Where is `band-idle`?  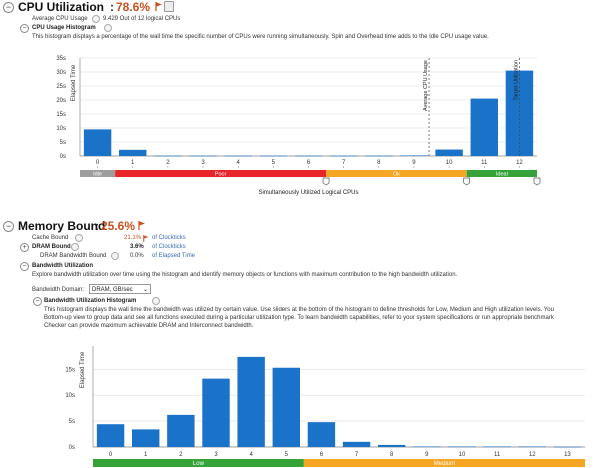
band-idle is located at coordinates (98, 173).